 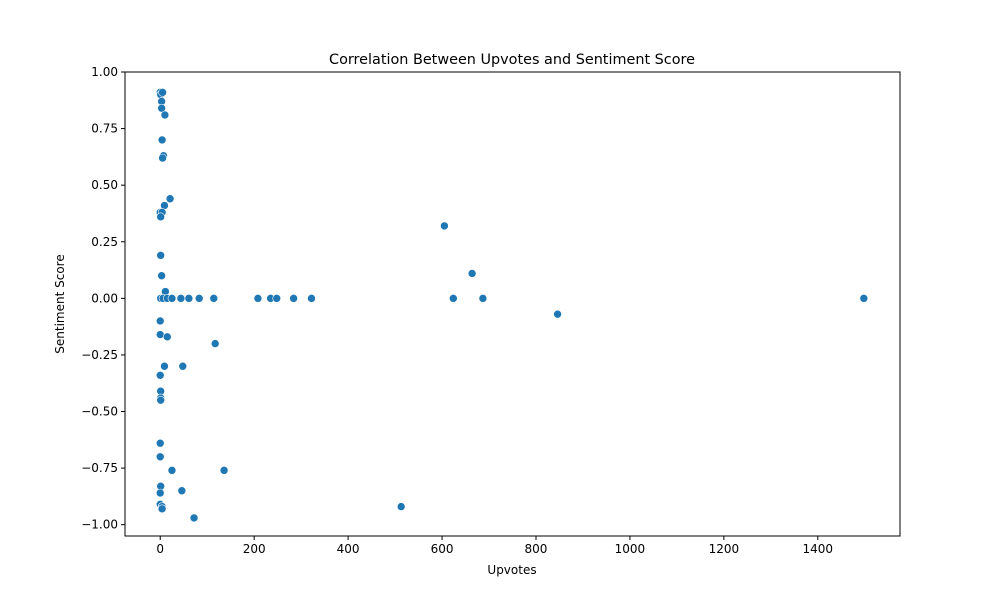 I want to click on x-tick-label: 1200, so click(x=724, y=549).